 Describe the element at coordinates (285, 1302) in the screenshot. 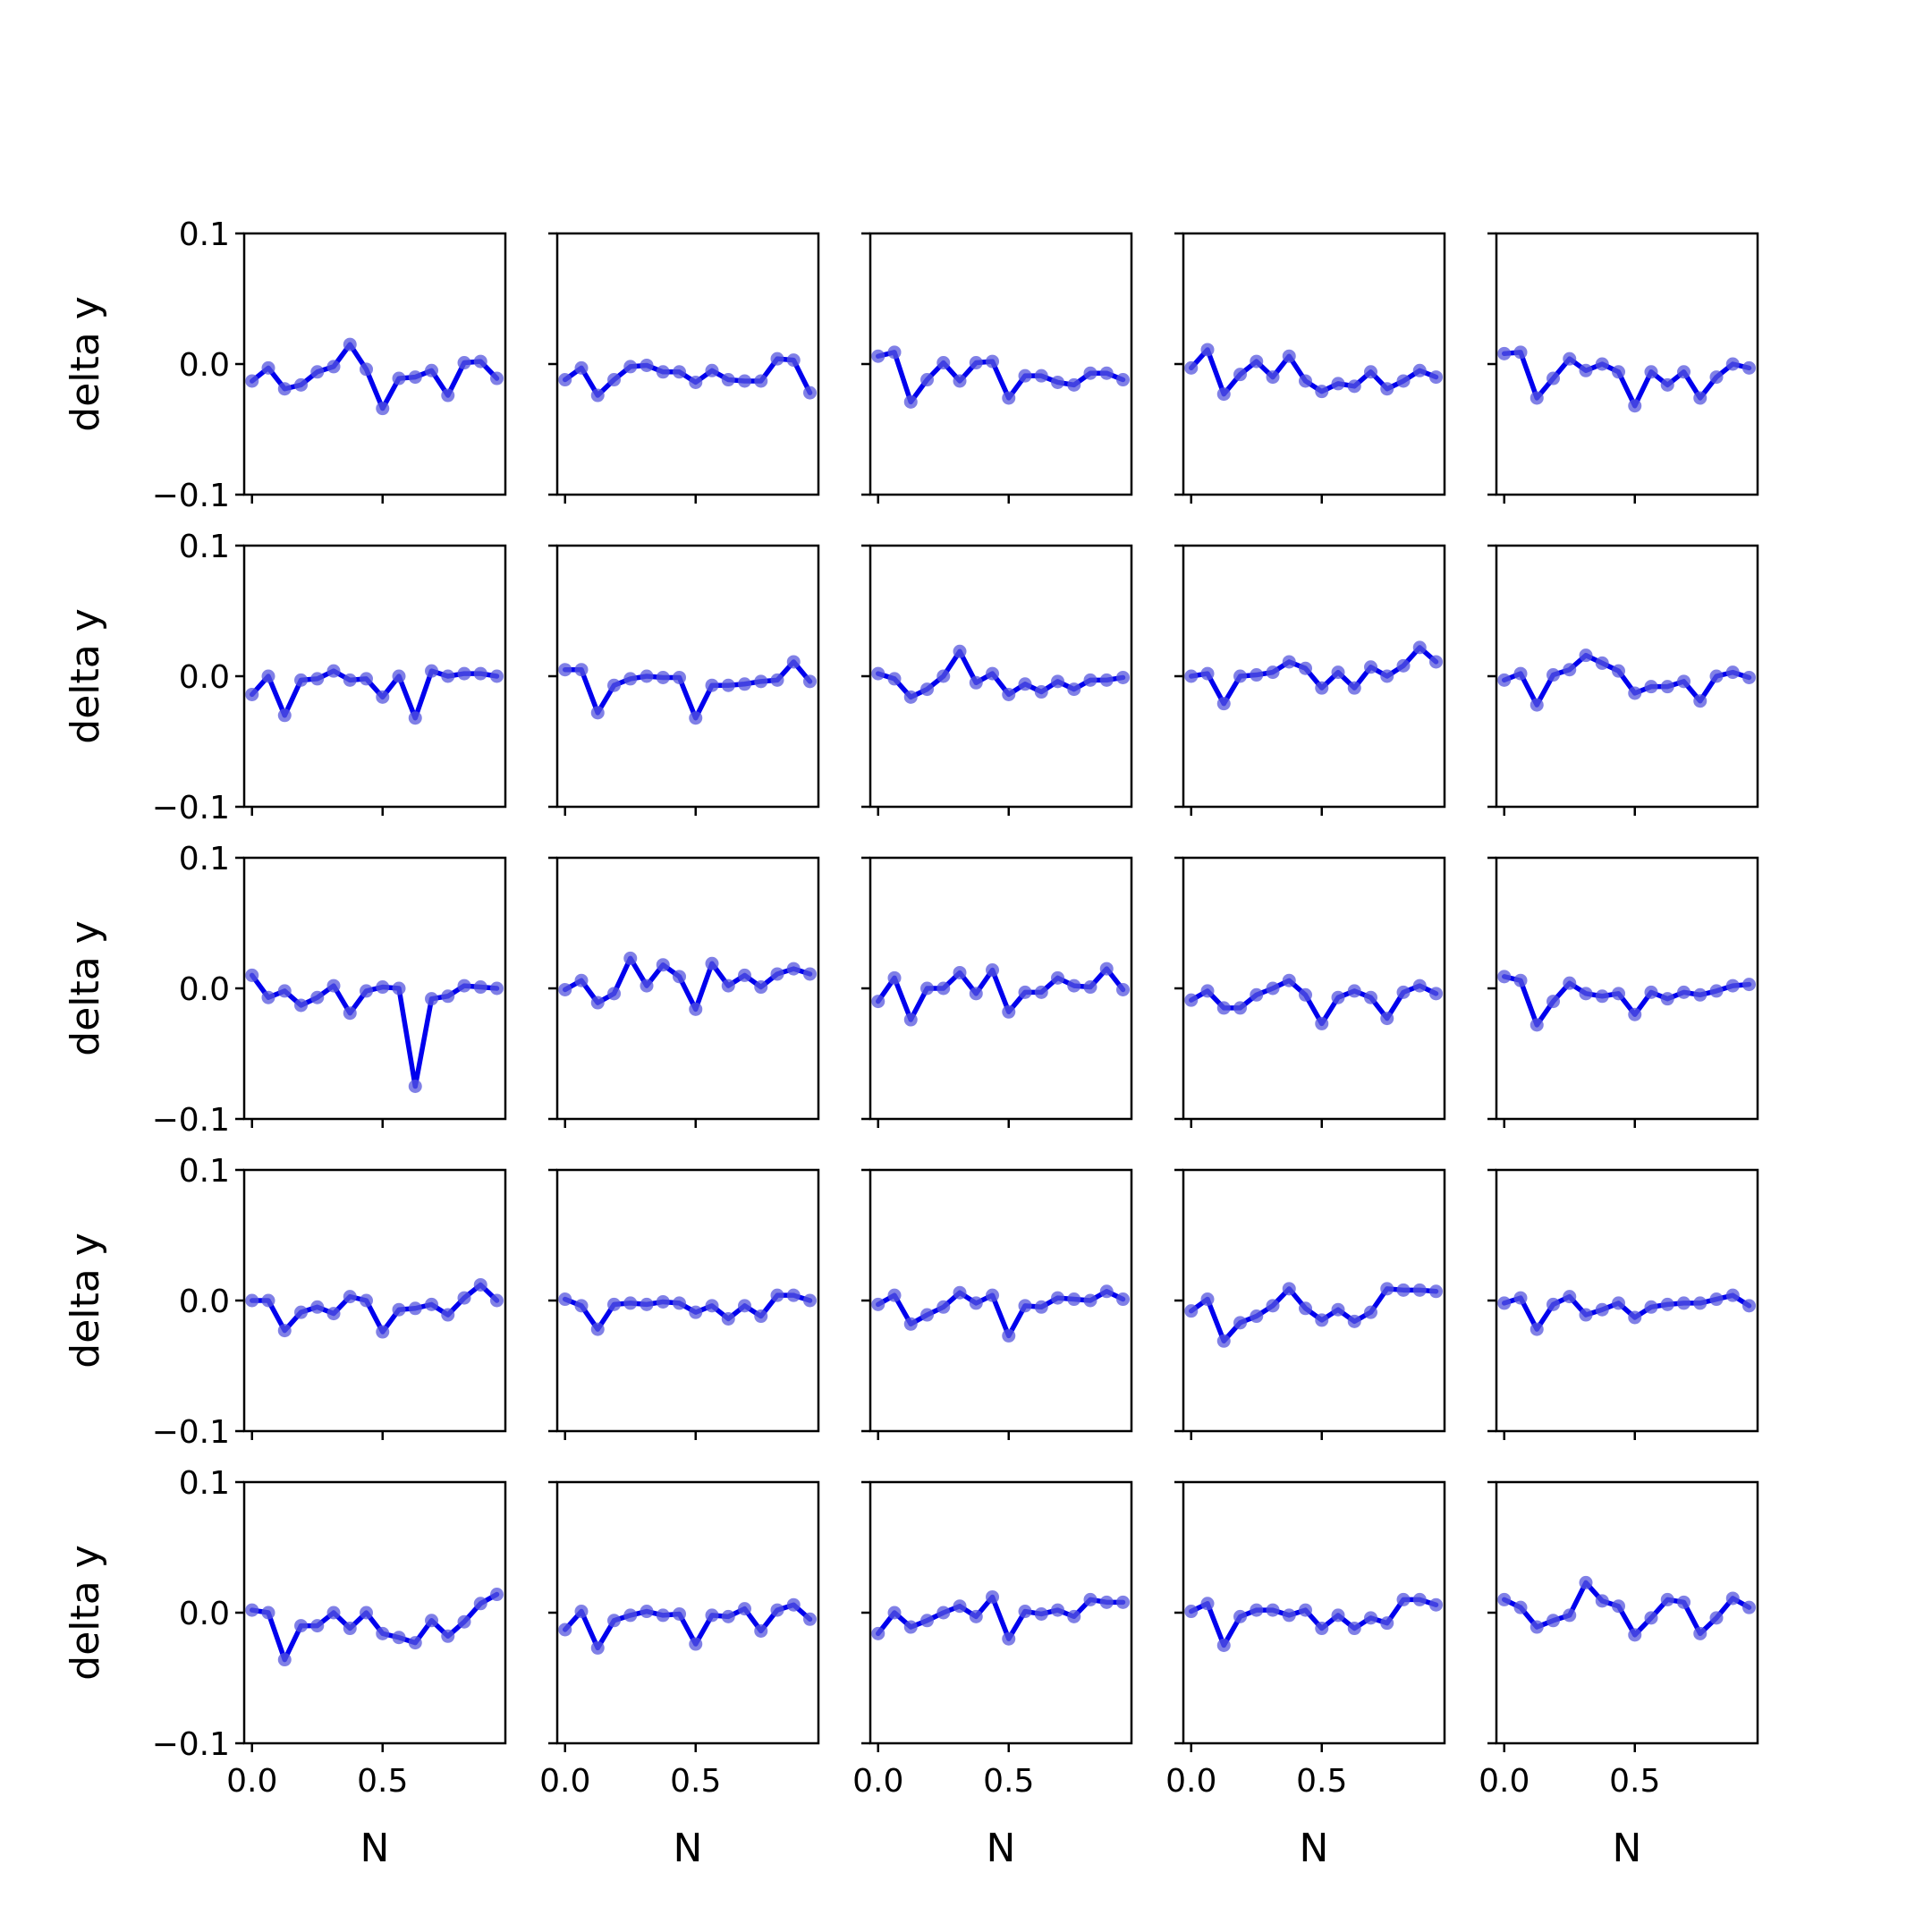

I see `subplot-r3-c0: 0.1 0.0 −0.1 delta y` at that location.